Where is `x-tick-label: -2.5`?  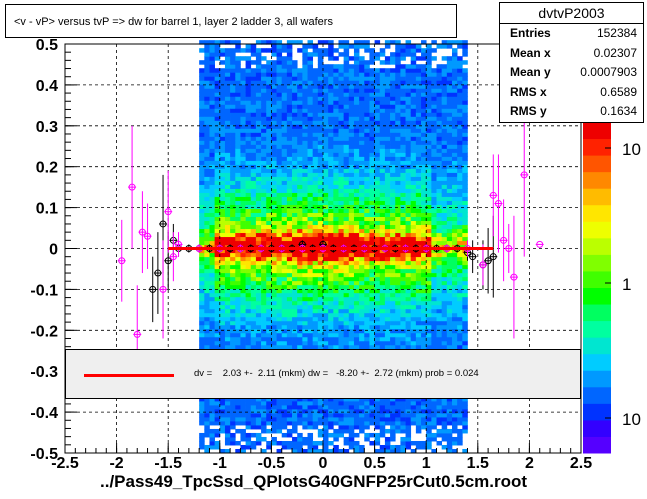
x-tick-label: -2.5 is located at coordinates (65, 463).